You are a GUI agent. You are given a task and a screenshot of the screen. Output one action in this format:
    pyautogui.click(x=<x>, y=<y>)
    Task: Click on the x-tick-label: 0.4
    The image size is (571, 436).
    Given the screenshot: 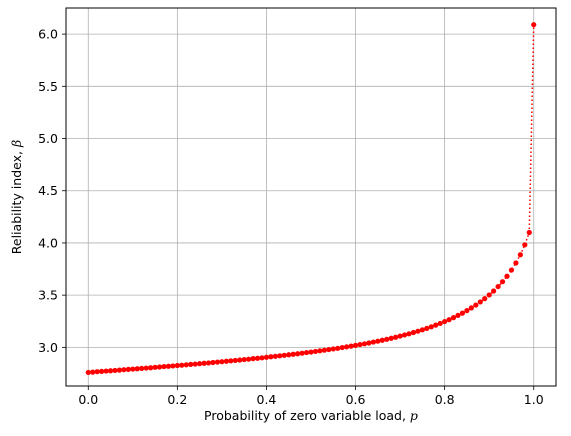 What is the action you would take?
    pyautogui.click(x=267, y=399)
    